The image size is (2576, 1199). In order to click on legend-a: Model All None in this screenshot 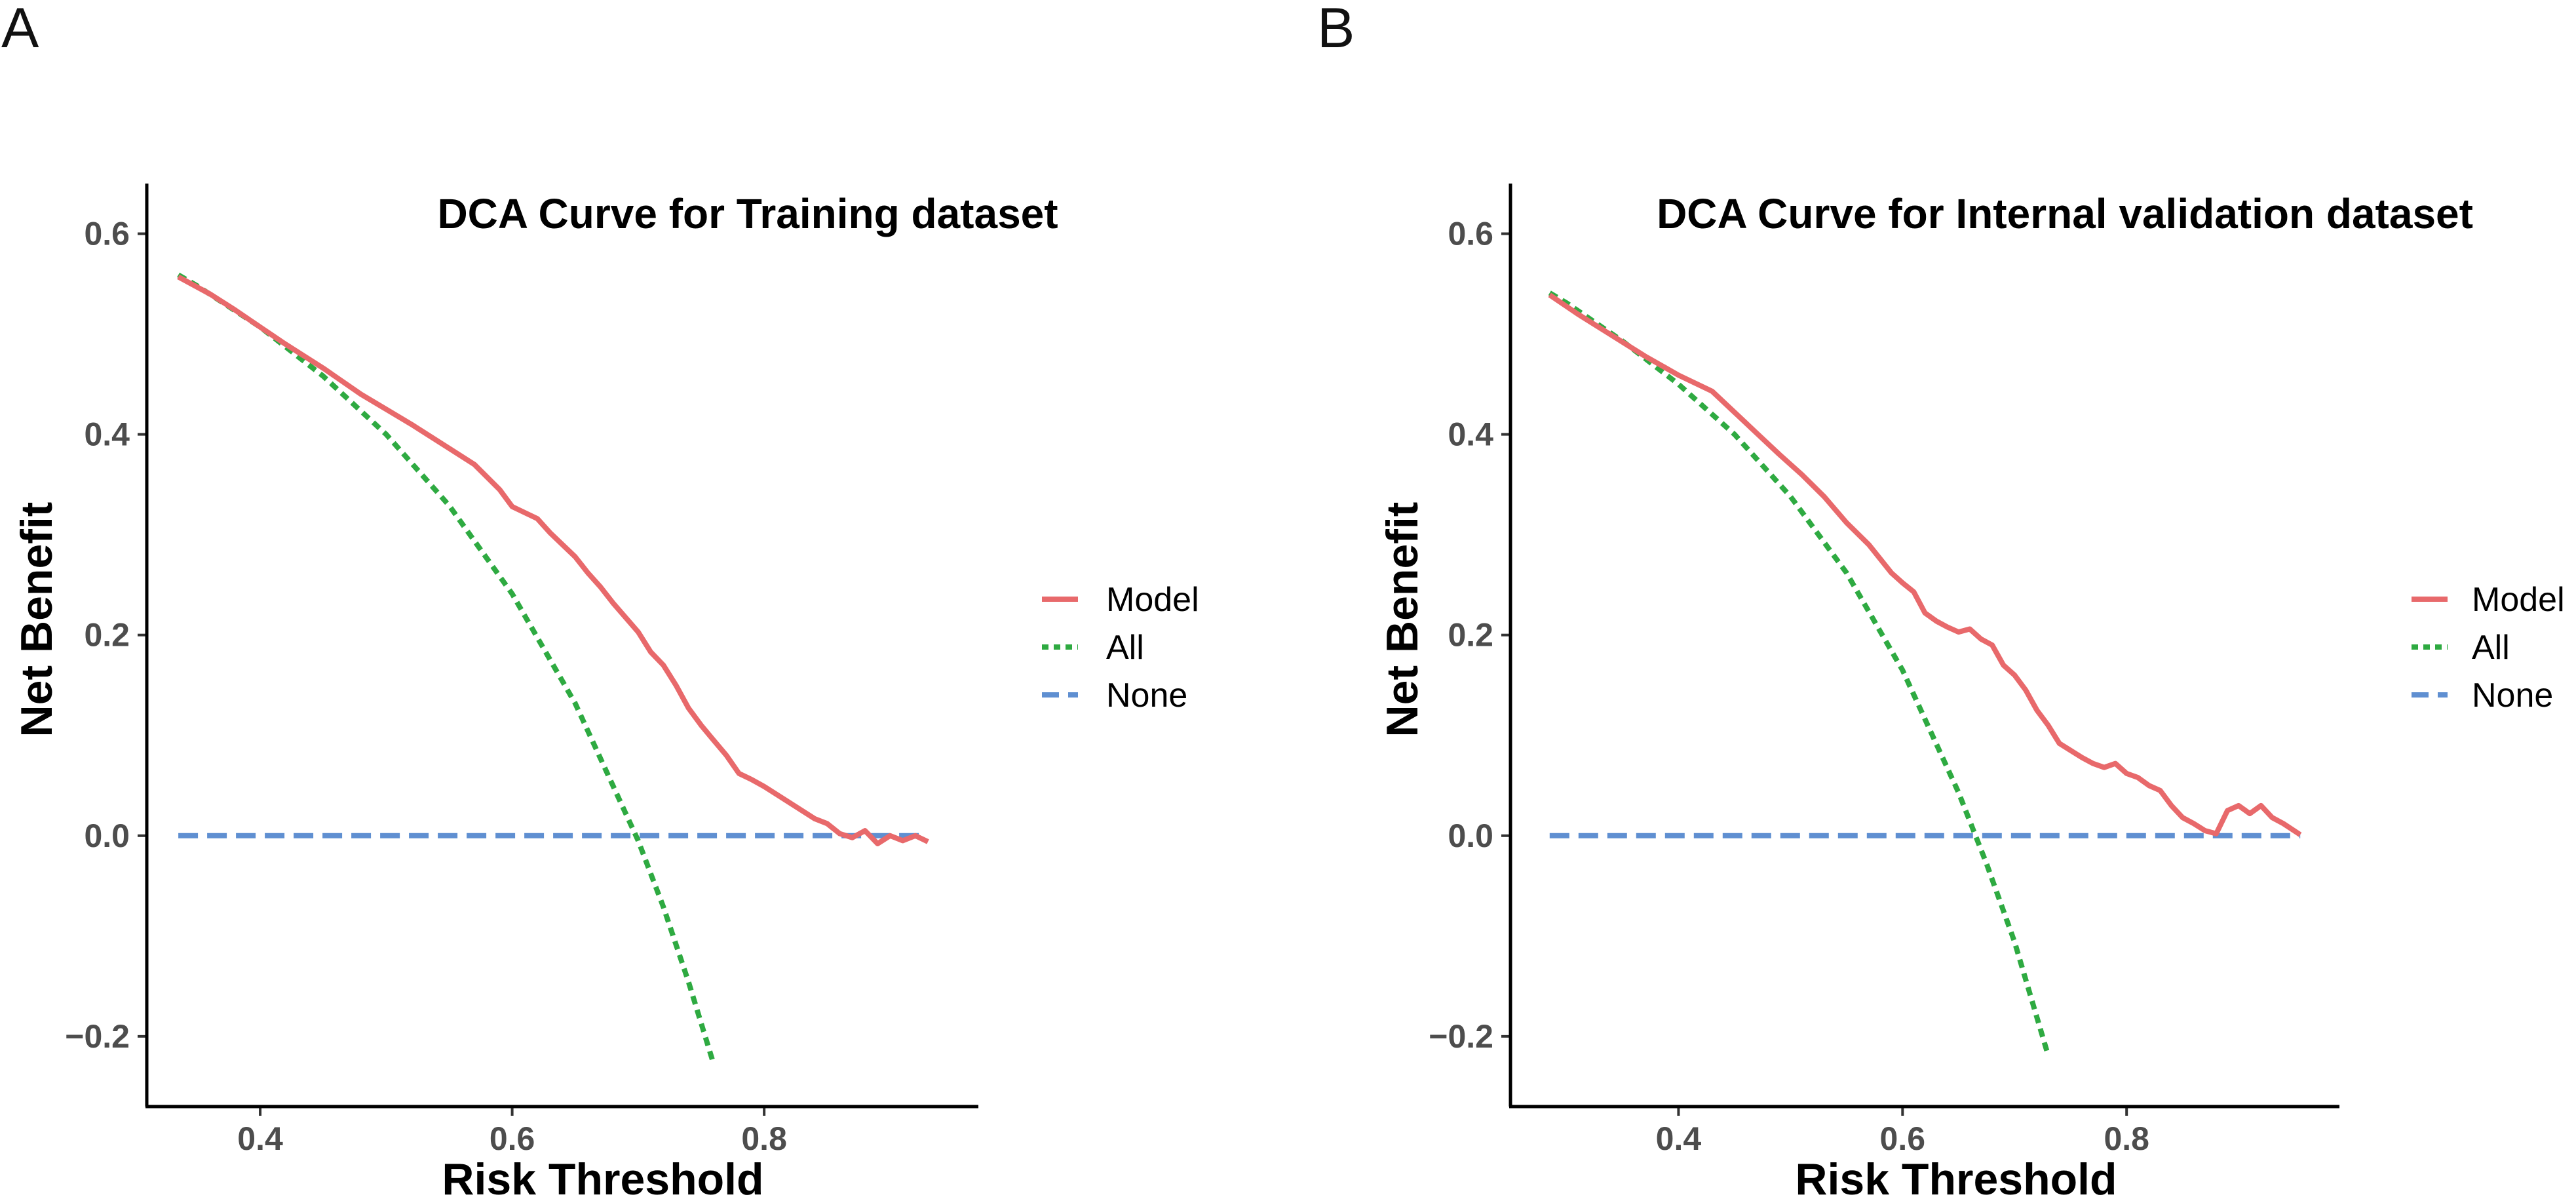, I will do `click(1120, 648)`.